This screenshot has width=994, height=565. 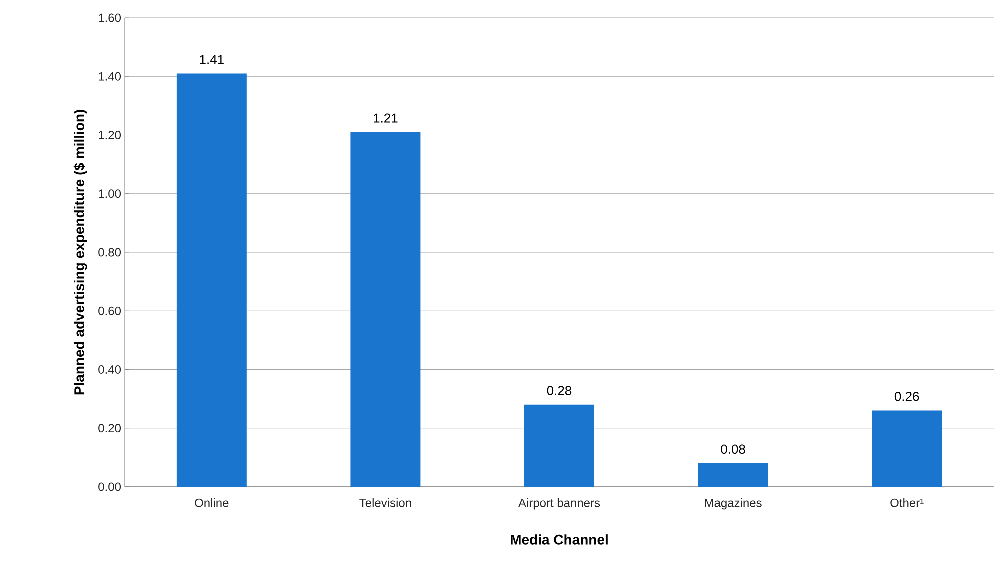 What do you see at coordinates (386, 118) in the screenshot?
I see `data-label: 1.21` at bounding box center [386, 118].